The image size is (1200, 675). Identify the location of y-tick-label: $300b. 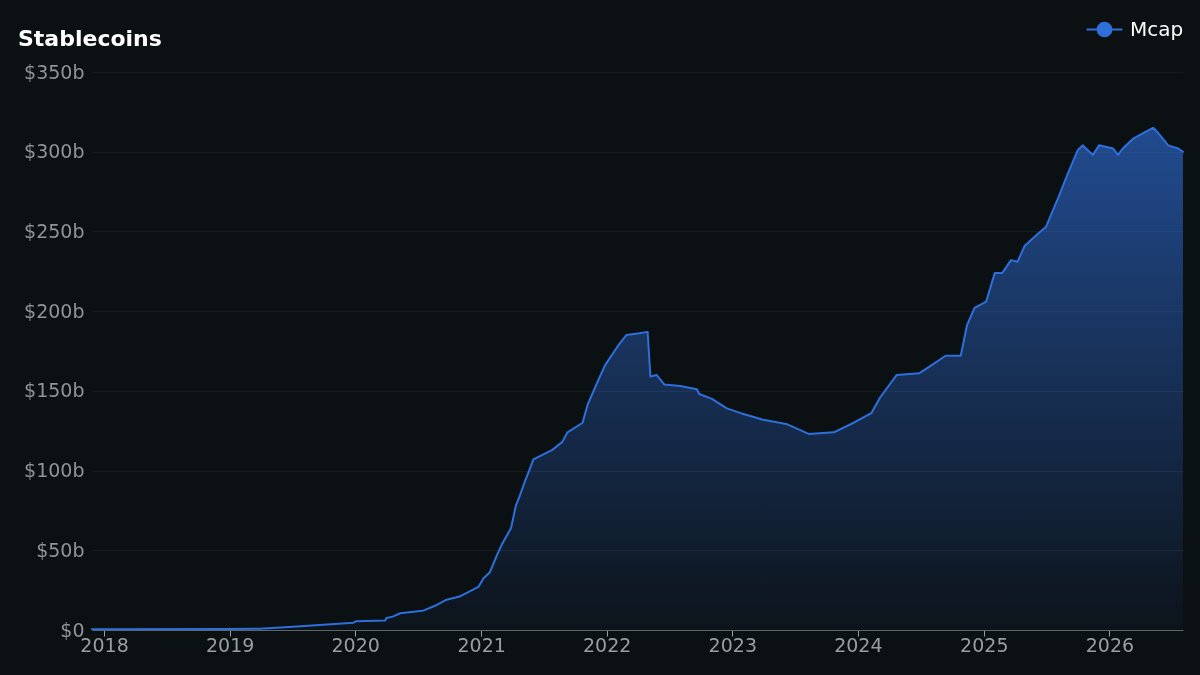
(54, 151).